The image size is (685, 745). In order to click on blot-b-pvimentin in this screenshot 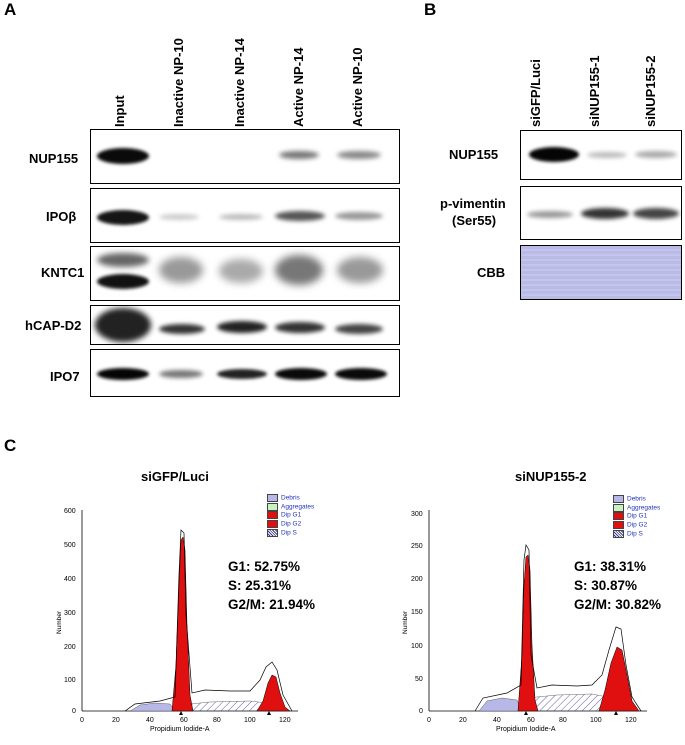, I will do `click(601, 213)`.